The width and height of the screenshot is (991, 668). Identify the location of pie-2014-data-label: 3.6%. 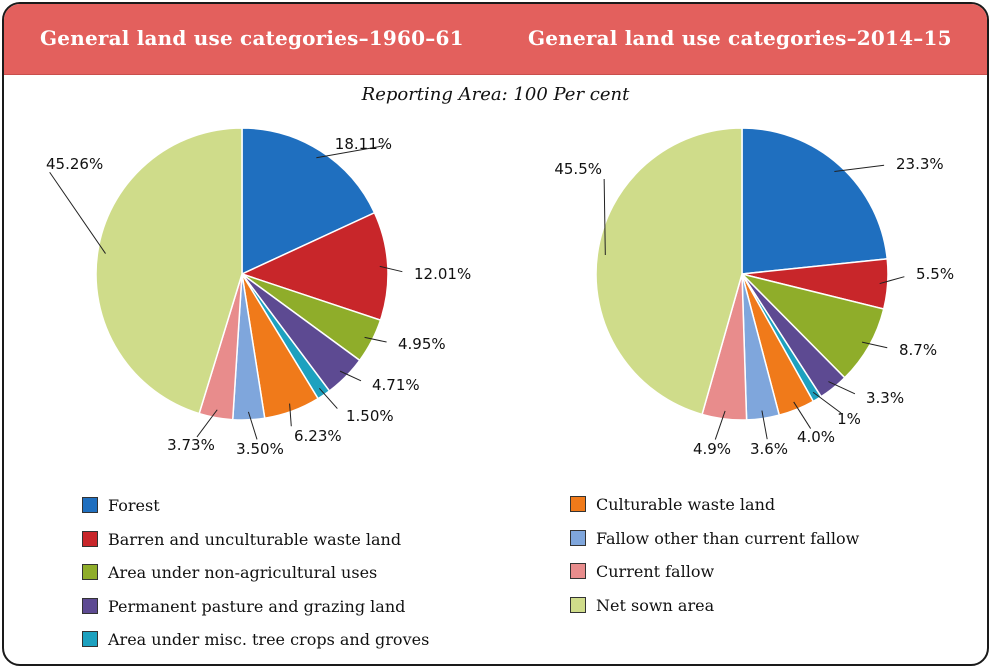
(769, 449).